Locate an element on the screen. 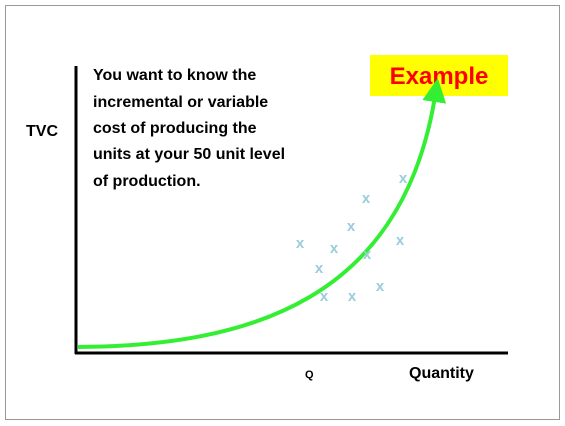 The width and height of the screenshot is (565, 426). q-label: Q is located at coordinates (309, 375).